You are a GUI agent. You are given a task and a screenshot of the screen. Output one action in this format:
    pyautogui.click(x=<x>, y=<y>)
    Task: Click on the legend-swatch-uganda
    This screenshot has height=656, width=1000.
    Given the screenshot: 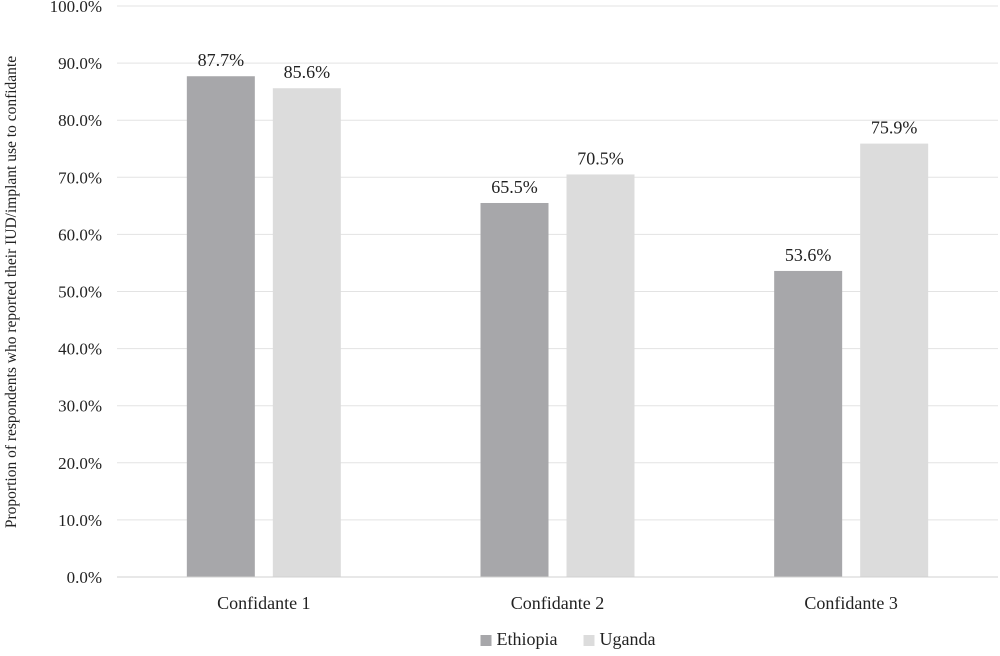 What is the action you would take?
    pyautogui.click(x=589, y=640)
    